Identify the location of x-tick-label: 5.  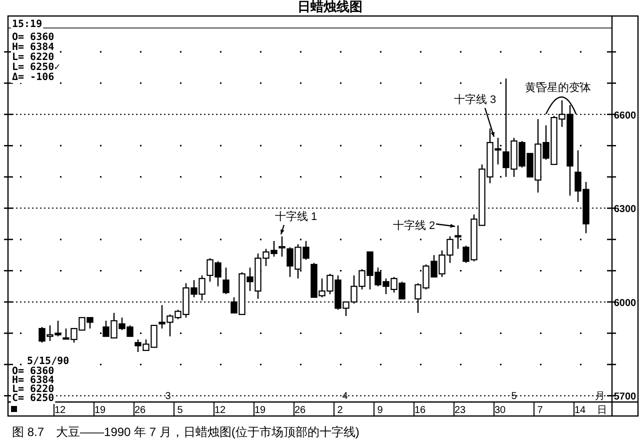
(180, 410).